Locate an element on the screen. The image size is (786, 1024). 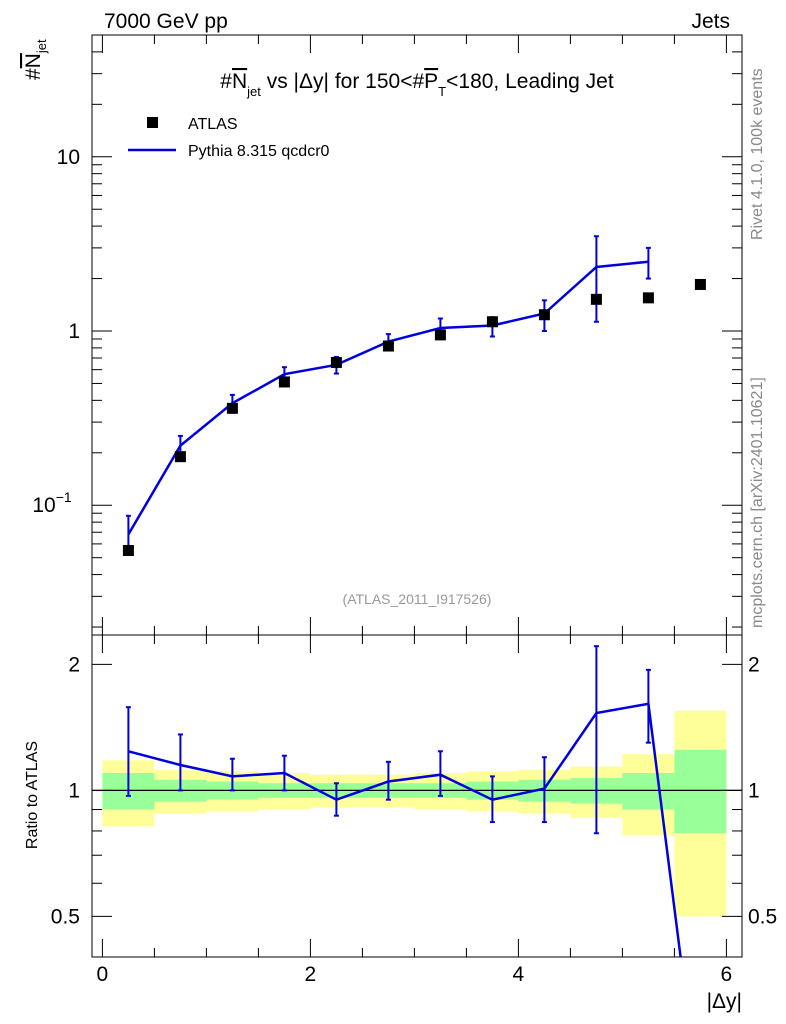
main-ytick-label-exp: −1 is located at coordinates (64, 497).